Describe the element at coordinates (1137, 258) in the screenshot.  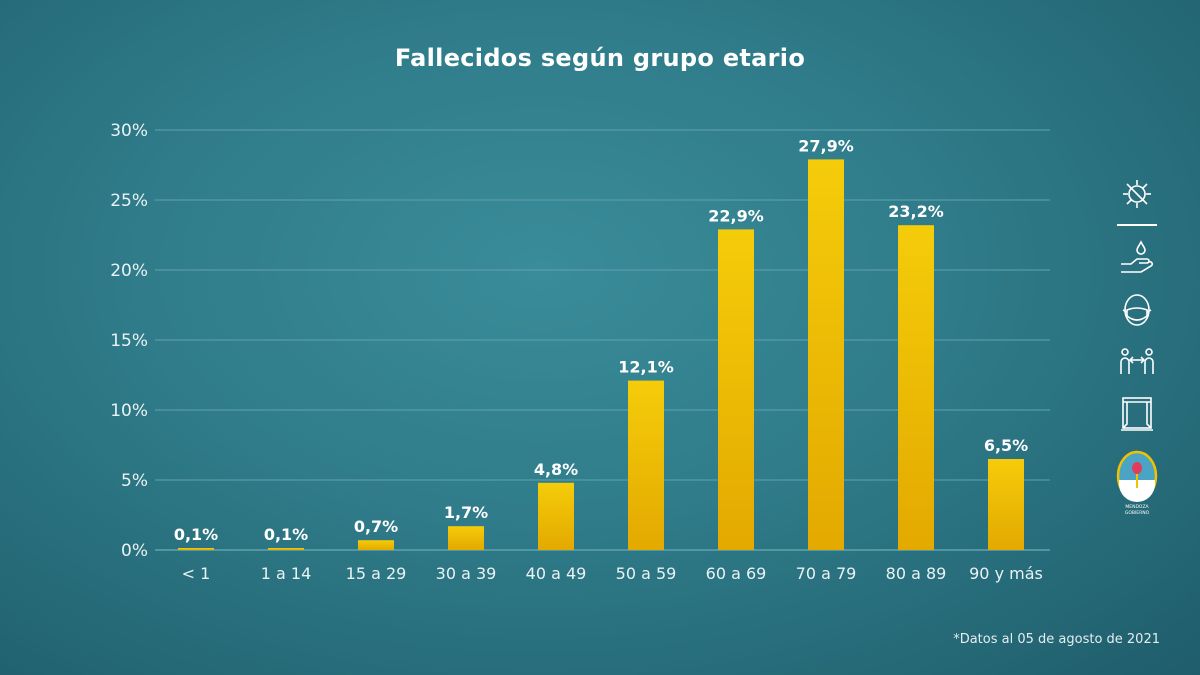
I see `hand-wash-icon` at that location.